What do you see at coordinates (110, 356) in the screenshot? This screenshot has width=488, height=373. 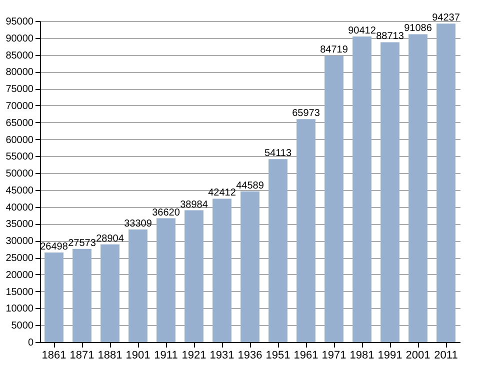 I see `x-tick-label: 1881` at bounding box center [110, 356].